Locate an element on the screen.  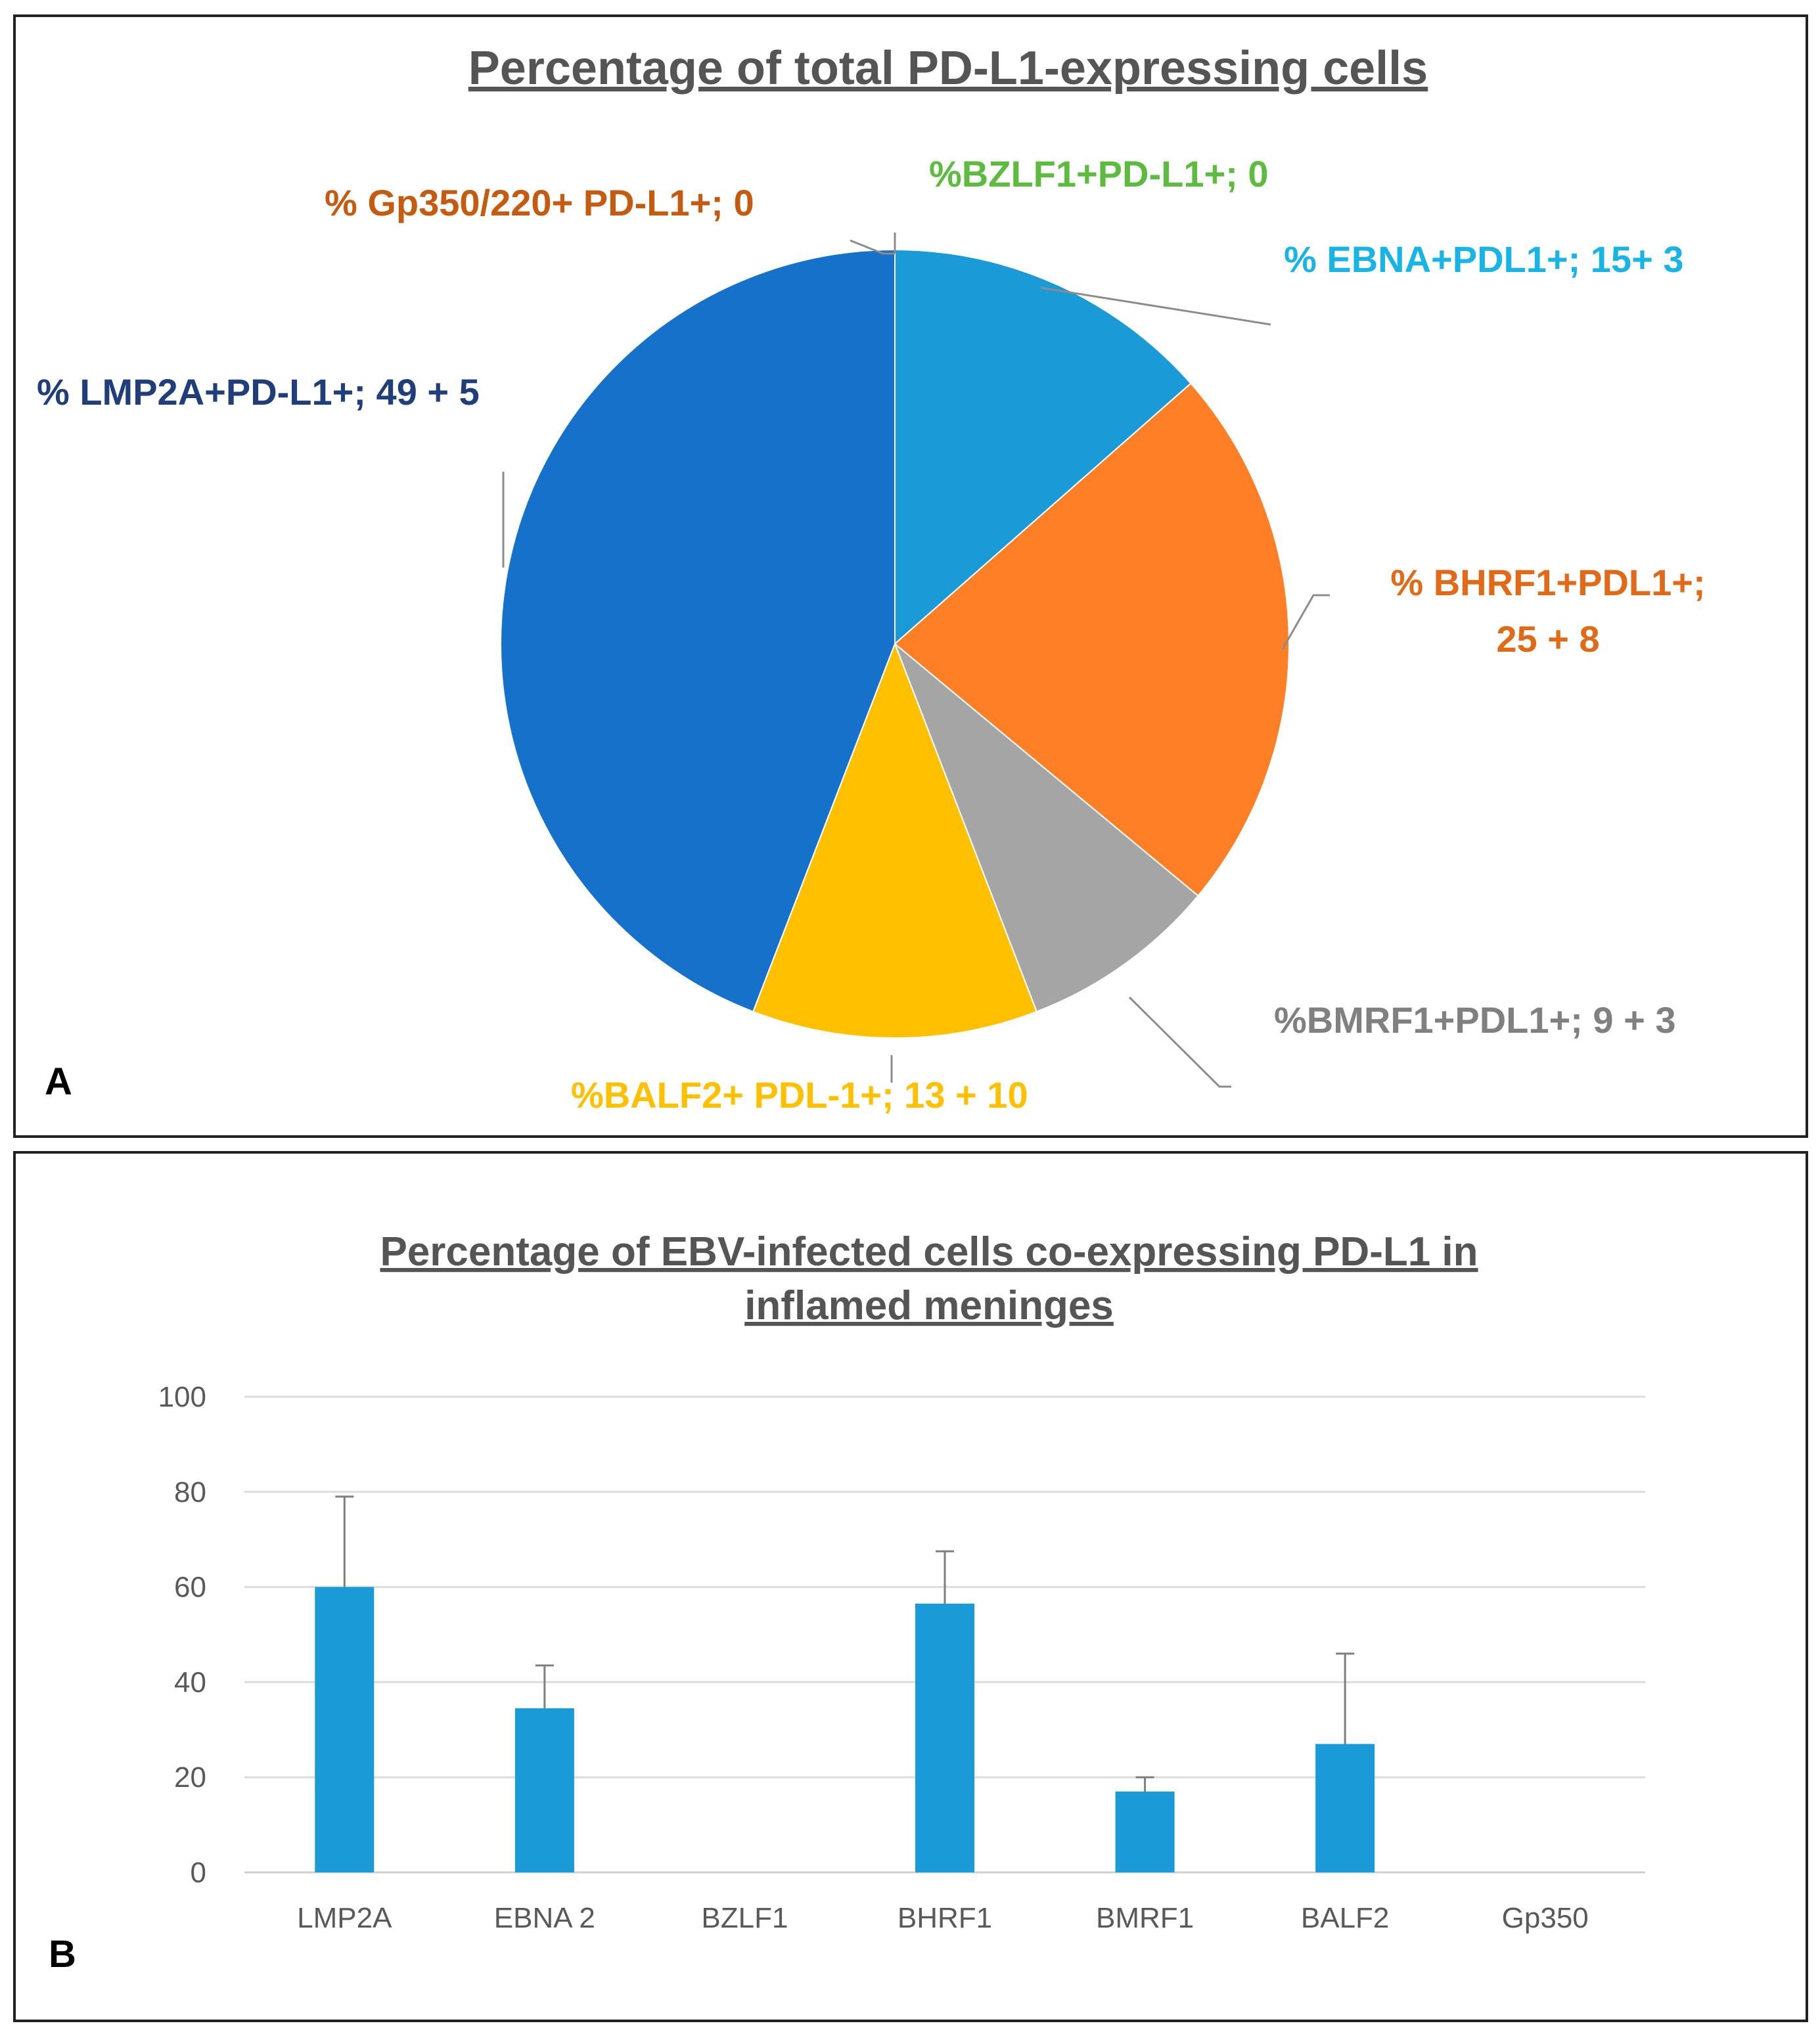
y-tick-label-20: 20 is located at coordinates (190, 1777).